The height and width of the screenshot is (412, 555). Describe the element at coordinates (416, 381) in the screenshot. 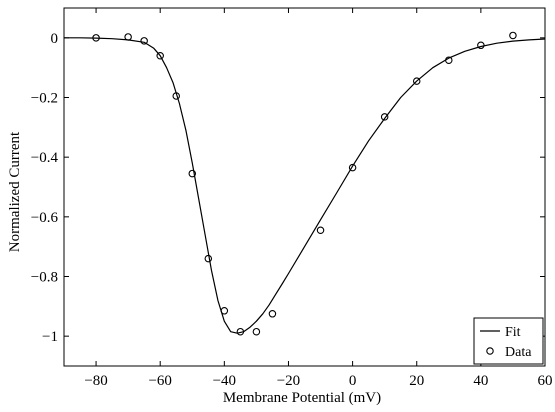

I see `x-tick-label: 20` at that location.